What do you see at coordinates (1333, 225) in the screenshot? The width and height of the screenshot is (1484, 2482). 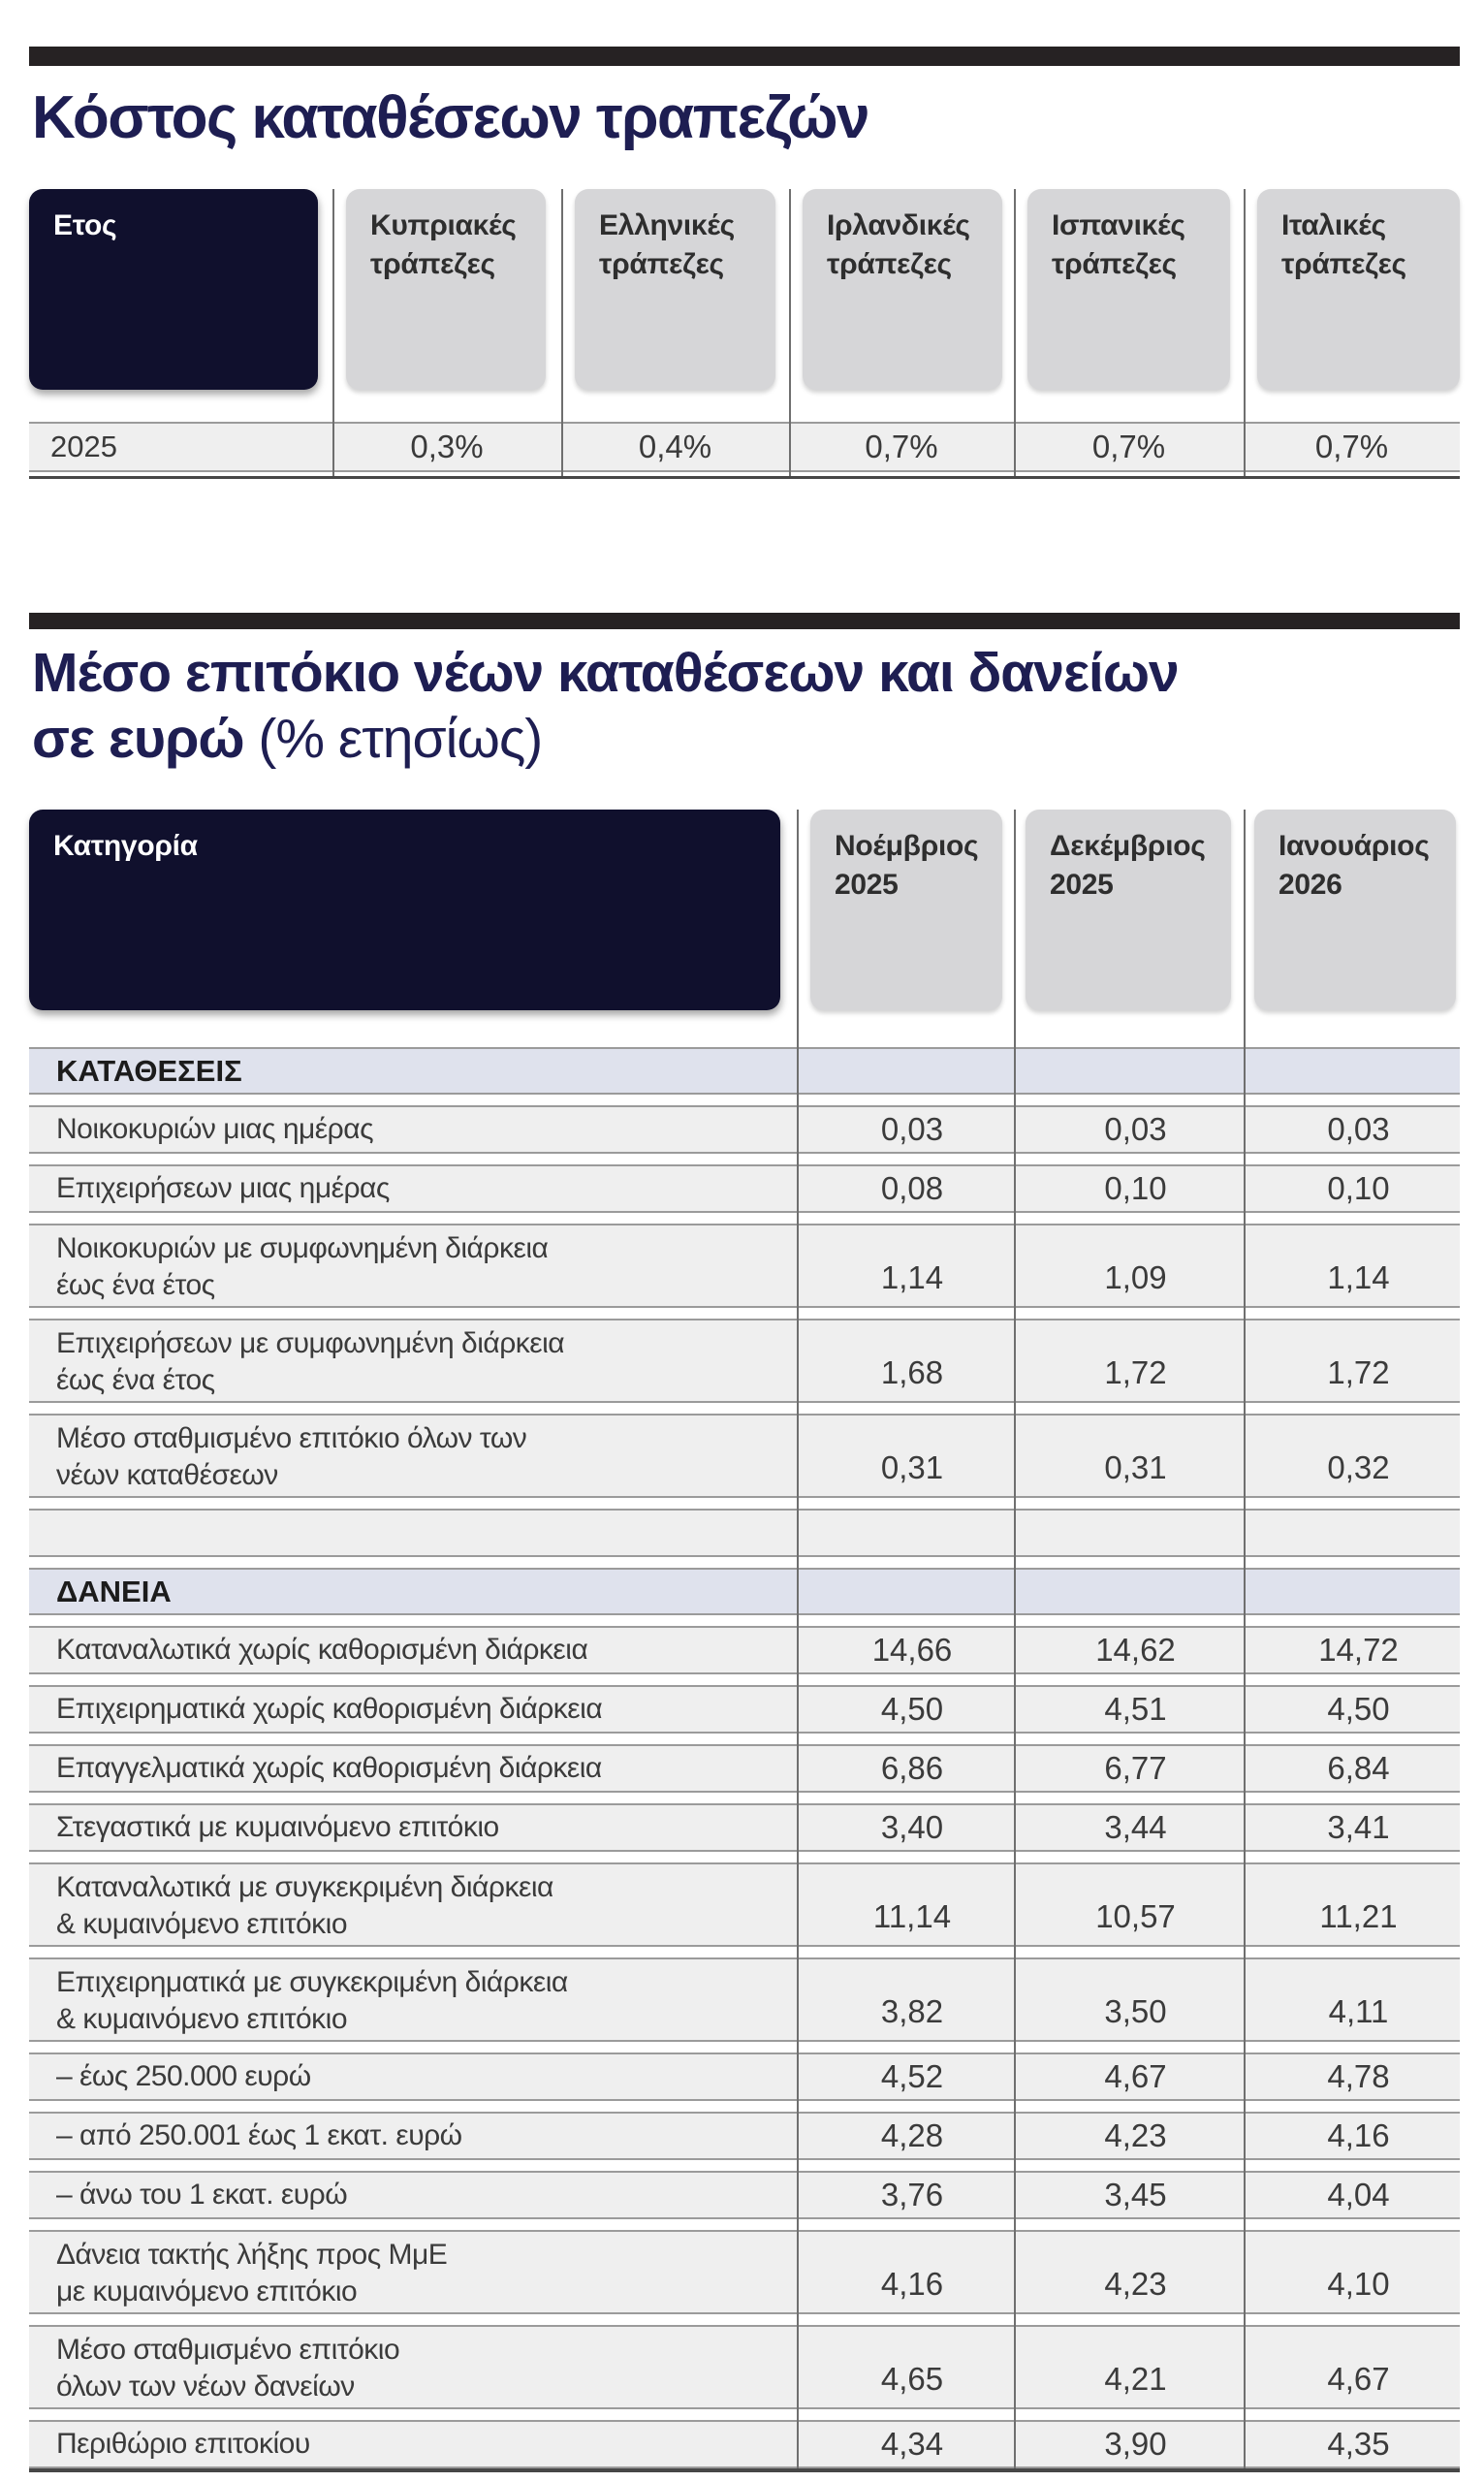 I see `header-line1: Ιταλικές` at bounding box center [1333, 225].